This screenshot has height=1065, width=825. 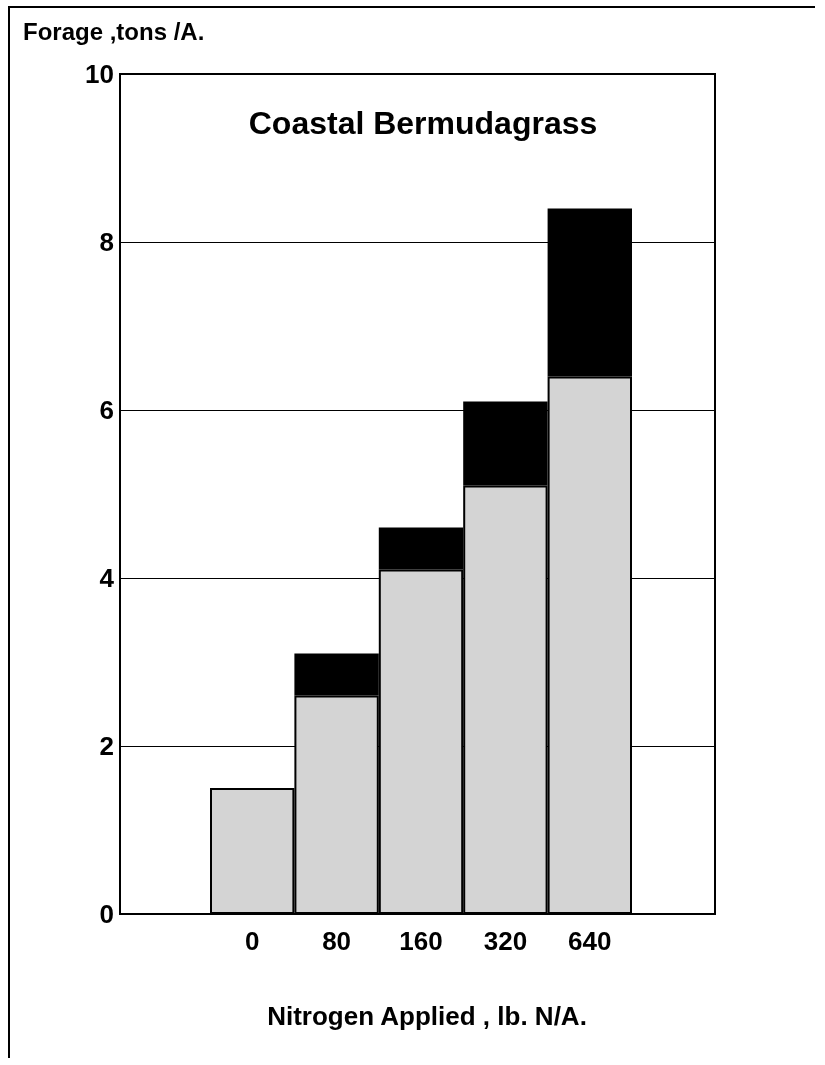 I want to click on text: Coastal Bermudagrass, so click(x=423, y=123).